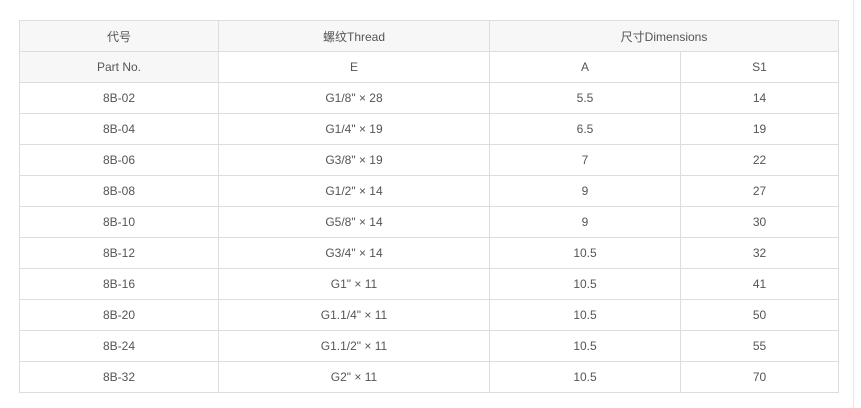 The width and height of the screenshot is (861, 408). I want to click on s1-cell: 55, so click(759, 346).